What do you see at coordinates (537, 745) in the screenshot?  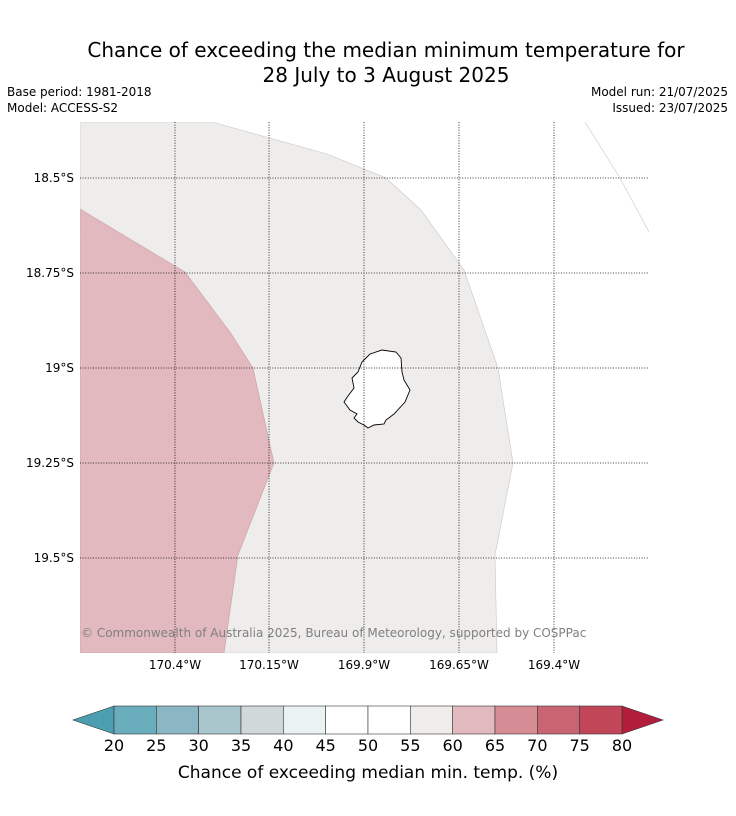 I see `colorbar-tick-label: 70` at bounding box center [537, 745].